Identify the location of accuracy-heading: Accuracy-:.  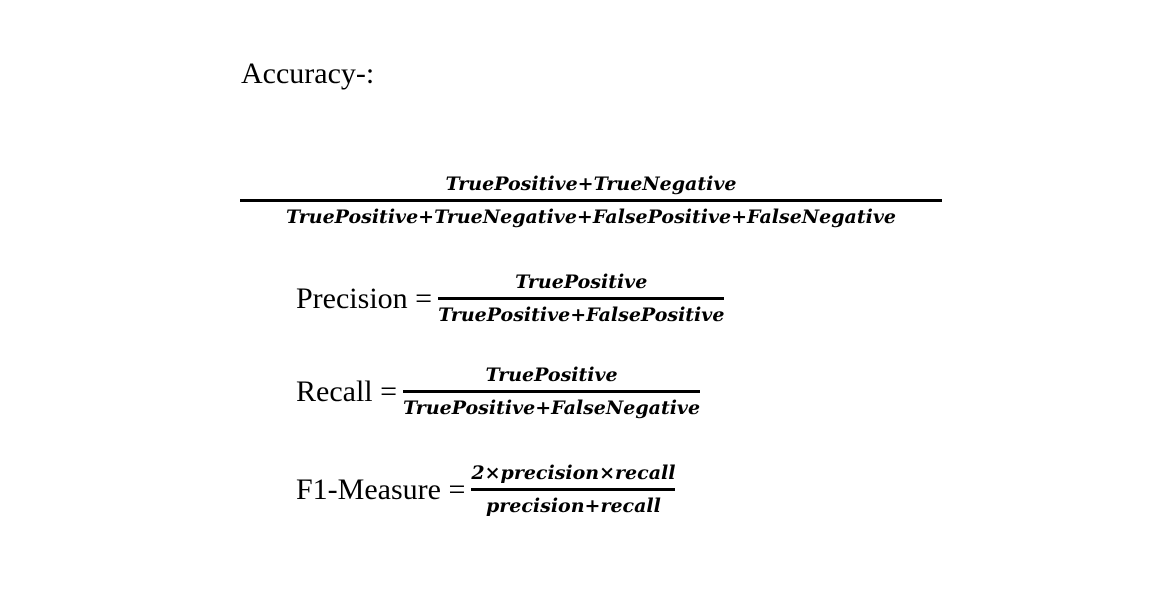
(308, 73).